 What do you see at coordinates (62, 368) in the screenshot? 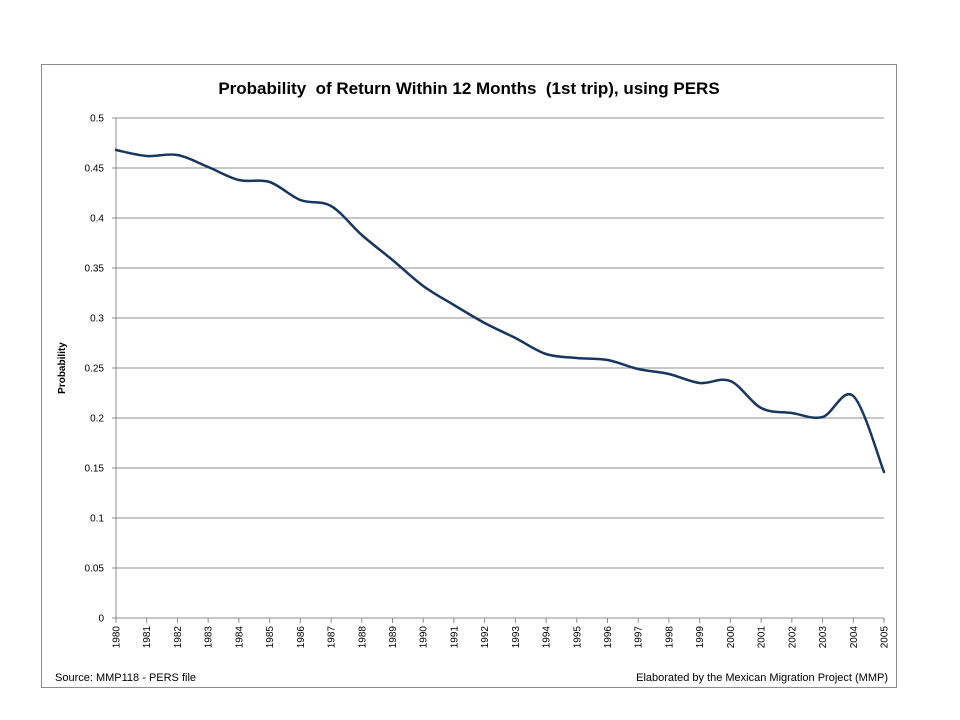
I see `y-axis-label: Probability` at bounding box center [62, 368].